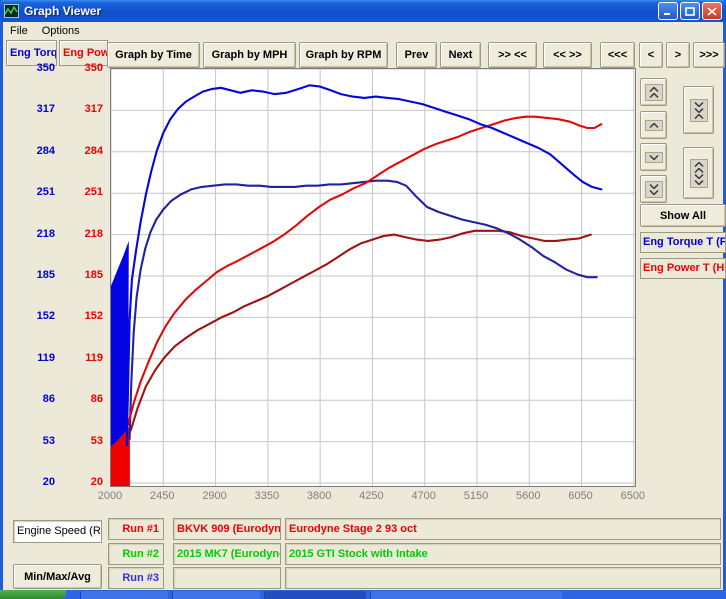 Image resolution: width=726 pixels, height=599 pixels. I want to click on zoom-out-y-button, so click(698, 173).